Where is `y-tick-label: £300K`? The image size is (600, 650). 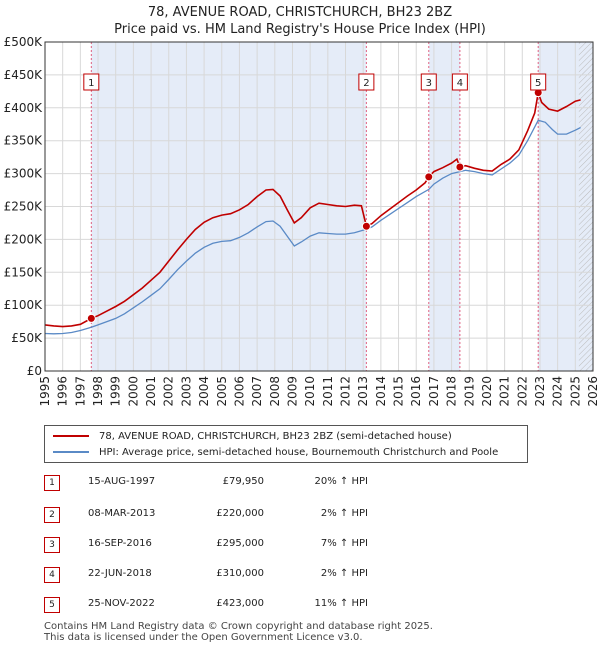
y-tick-label: £300K is located at coordinates (24, 174).